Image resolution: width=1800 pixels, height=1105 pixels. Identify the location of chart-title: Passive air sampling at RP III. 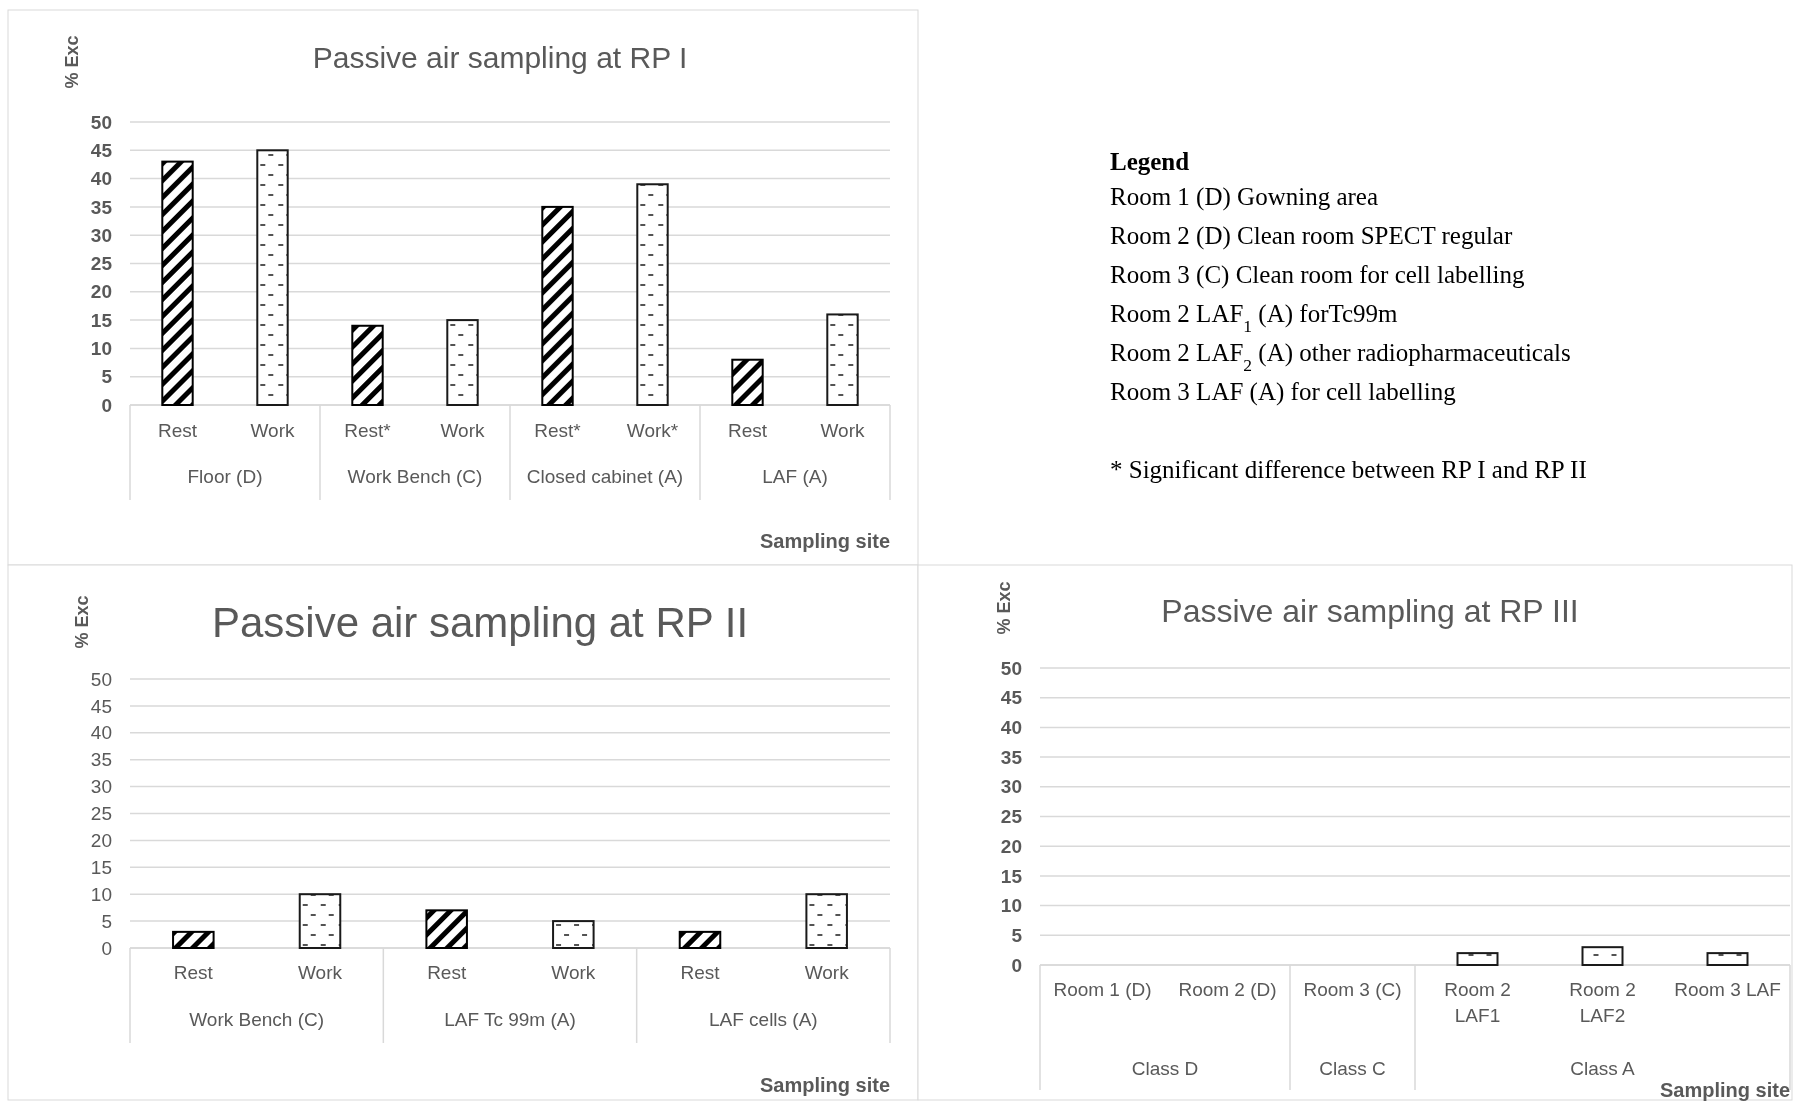
(1370, 611).